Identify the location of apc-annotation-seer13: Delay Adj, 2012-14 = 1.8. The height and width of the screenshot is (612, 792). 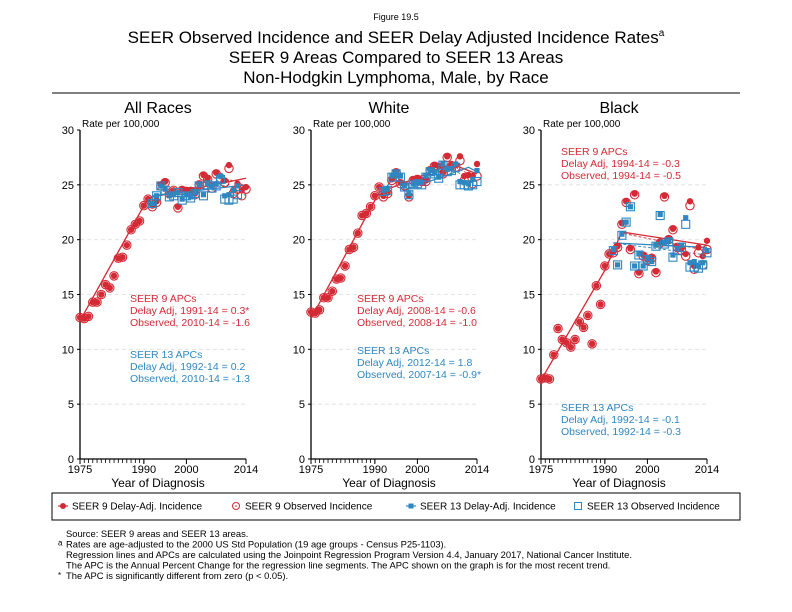
(414, 363).